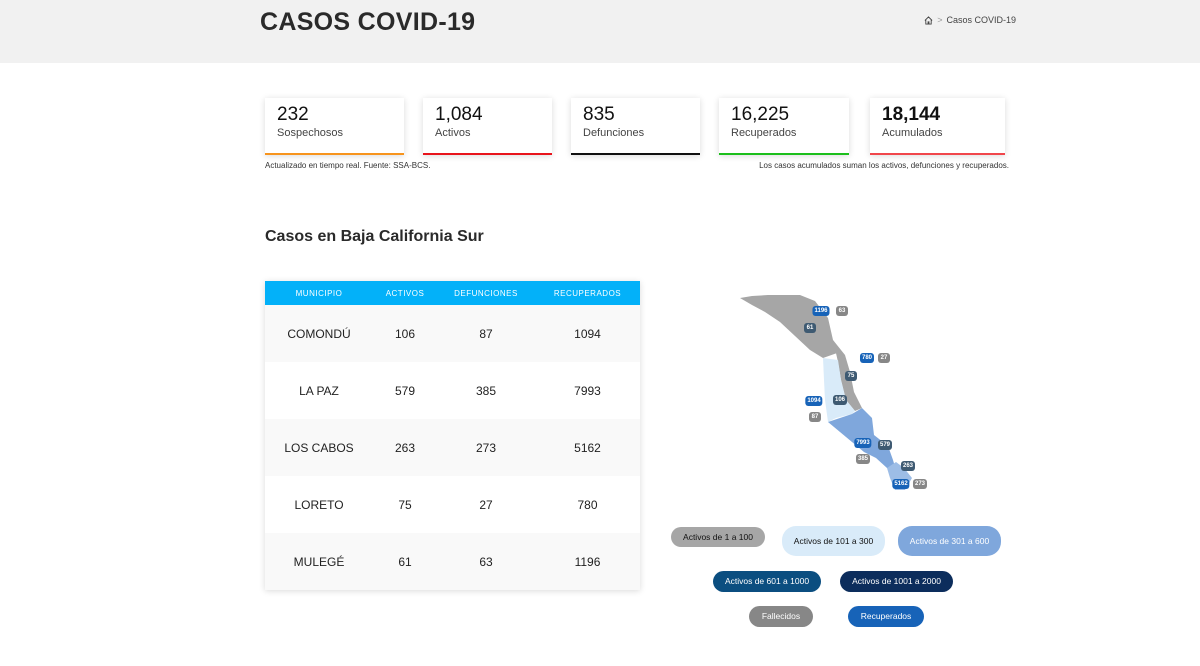 The height and width of the screenshot is (666, 1200). Describe the element at coordinates (486, 390) in the screenshot. I see `cell-defunciones: 385` at that location.